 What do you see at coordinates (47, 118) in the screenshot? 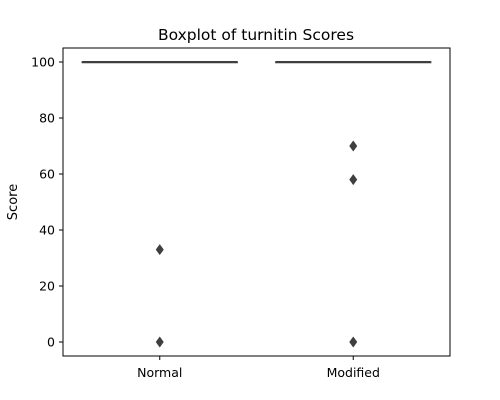
I see `y-tick-label: 80` at bounding box center [47, 118].